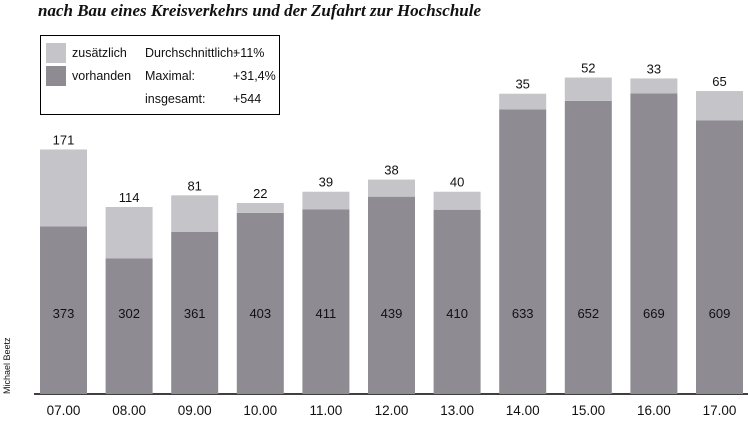 The image size is (748, 421). What do you see at coordinates (588, 313) in the screenshot?
I see `data-label-vorhanden: 652` at bounding box center [588, 313].